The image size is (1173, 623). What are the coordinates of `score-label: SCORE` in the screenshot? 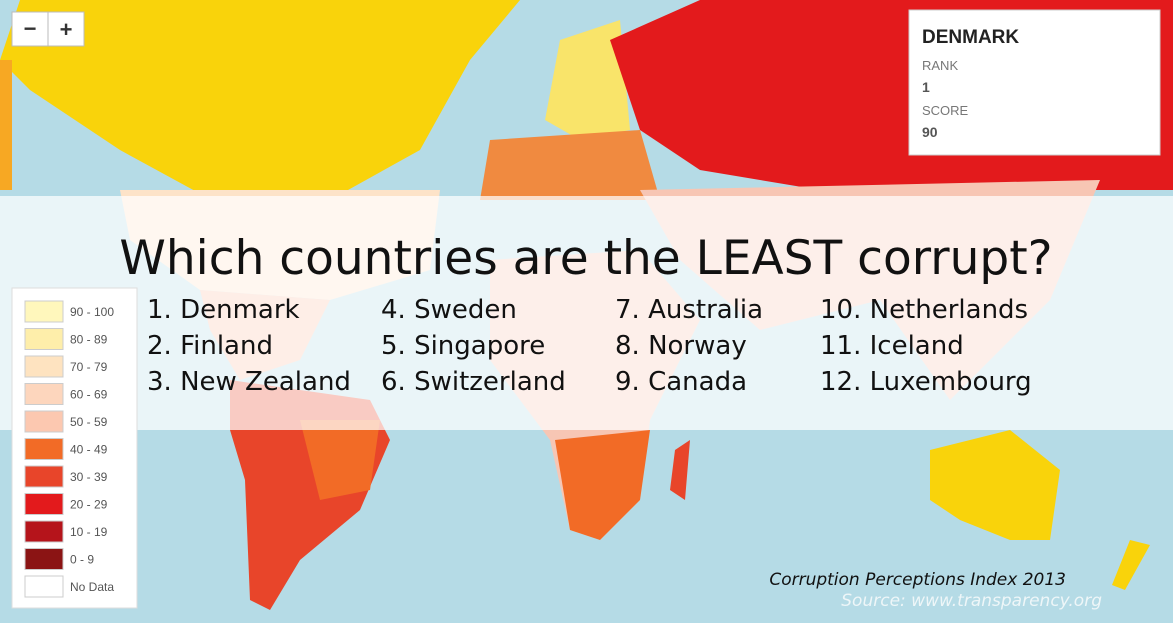 It's located at (945, 110).